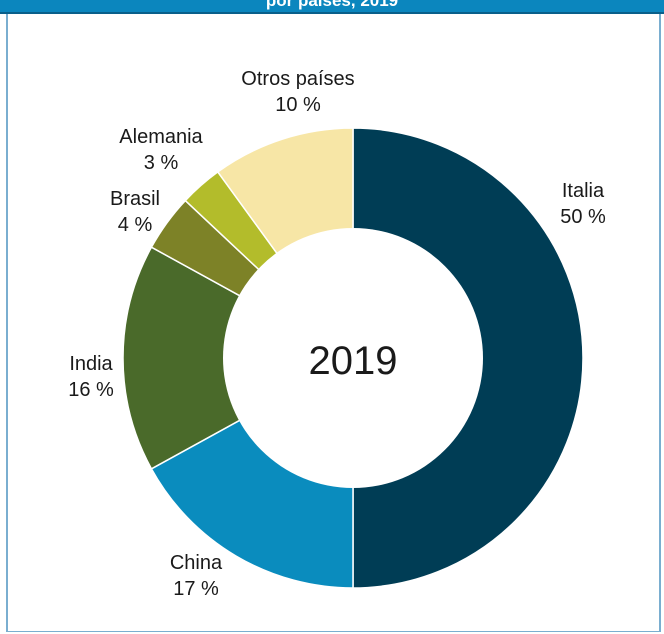 The image size is (664, 634). Describe the element at coordinates (297, 79) in the screenshot. I see `slice-name: Otros países` at that location.